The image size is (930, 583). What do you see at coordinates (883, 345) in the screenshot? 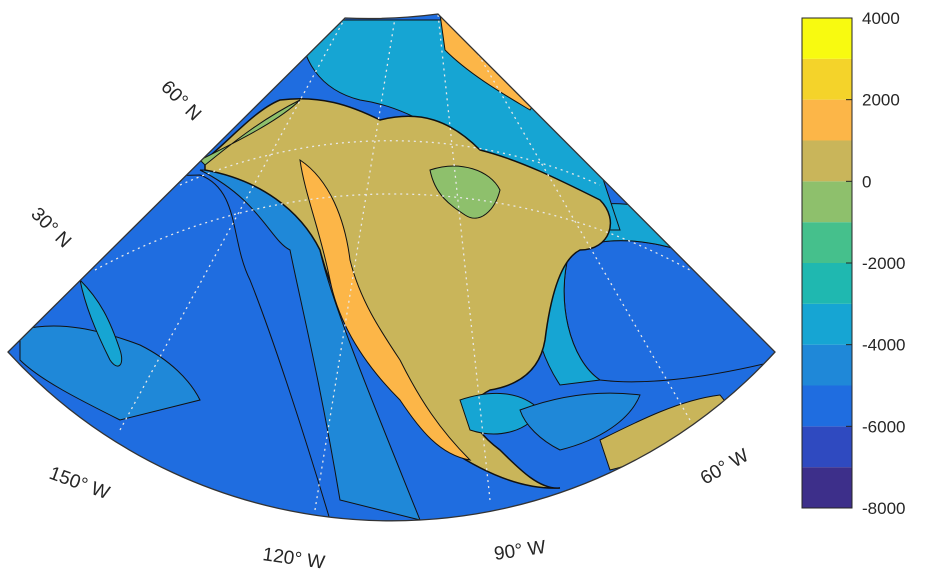
I see `colorbar-tick-label: -4000` at bounding box center [883, 345].